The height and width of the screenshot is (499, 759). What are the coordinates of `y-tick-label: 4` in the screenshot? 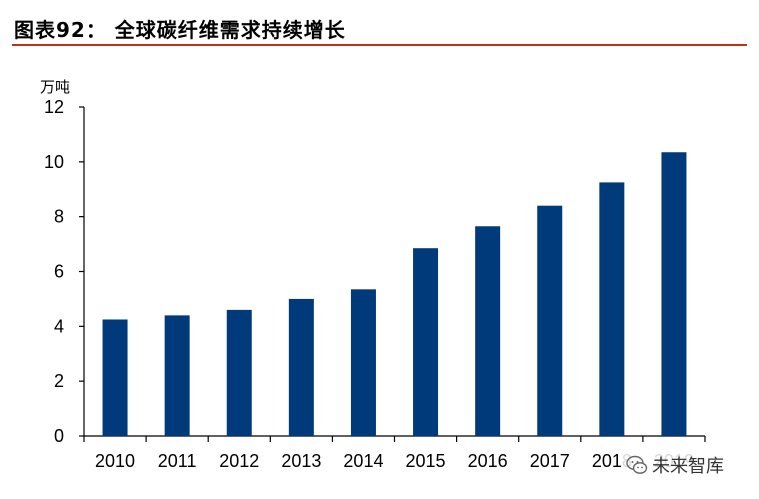 It's located at (59, 326).